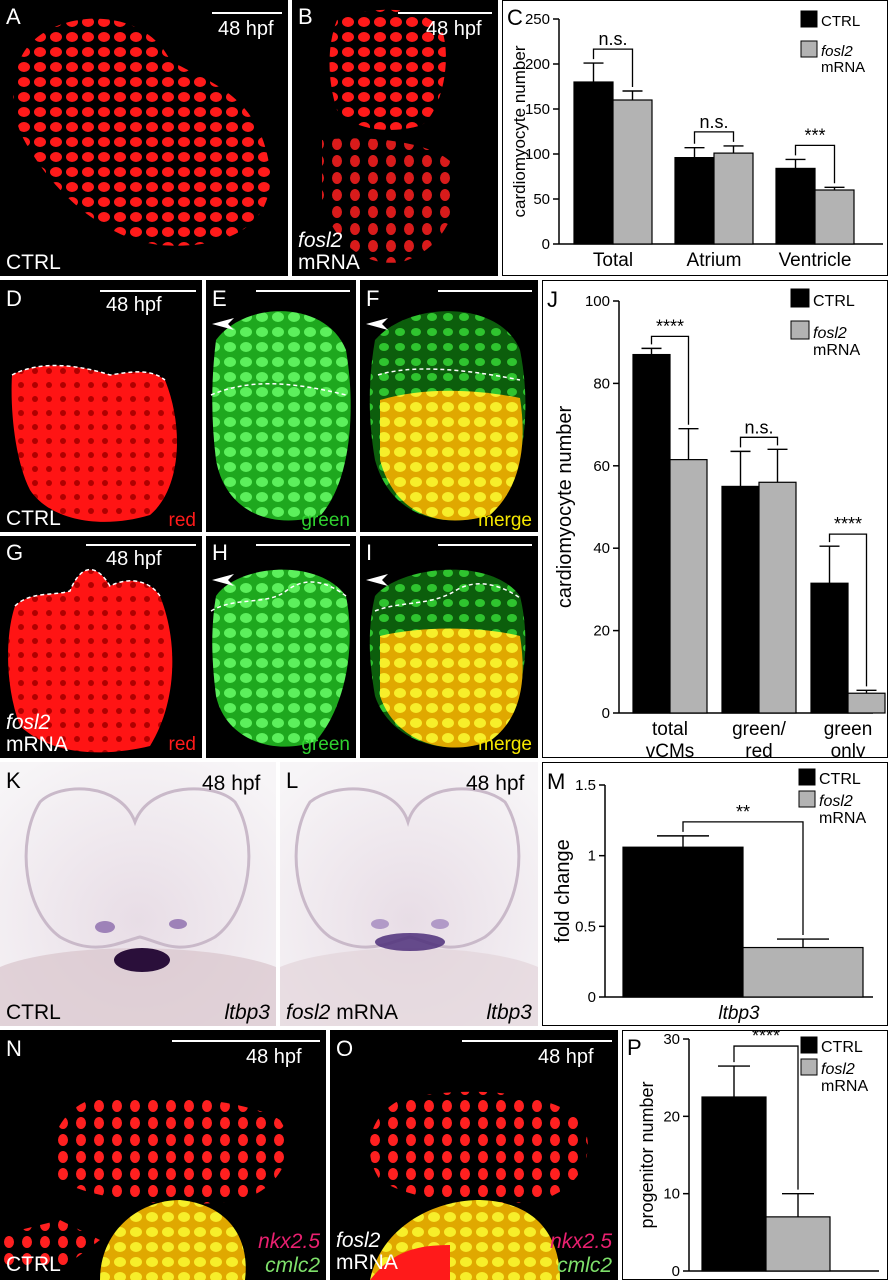 The height and width of the screenshot is (1280, 890). I want to click on y-tick-label: 150, so click(537, 109).